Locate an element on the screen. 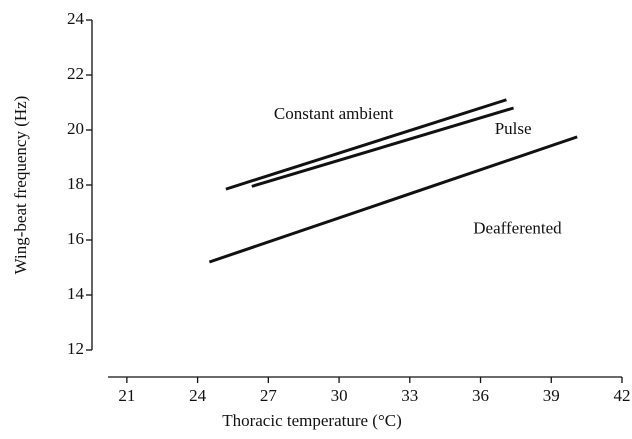  y-tick-label: 16 is located at coordinates (75, 238).